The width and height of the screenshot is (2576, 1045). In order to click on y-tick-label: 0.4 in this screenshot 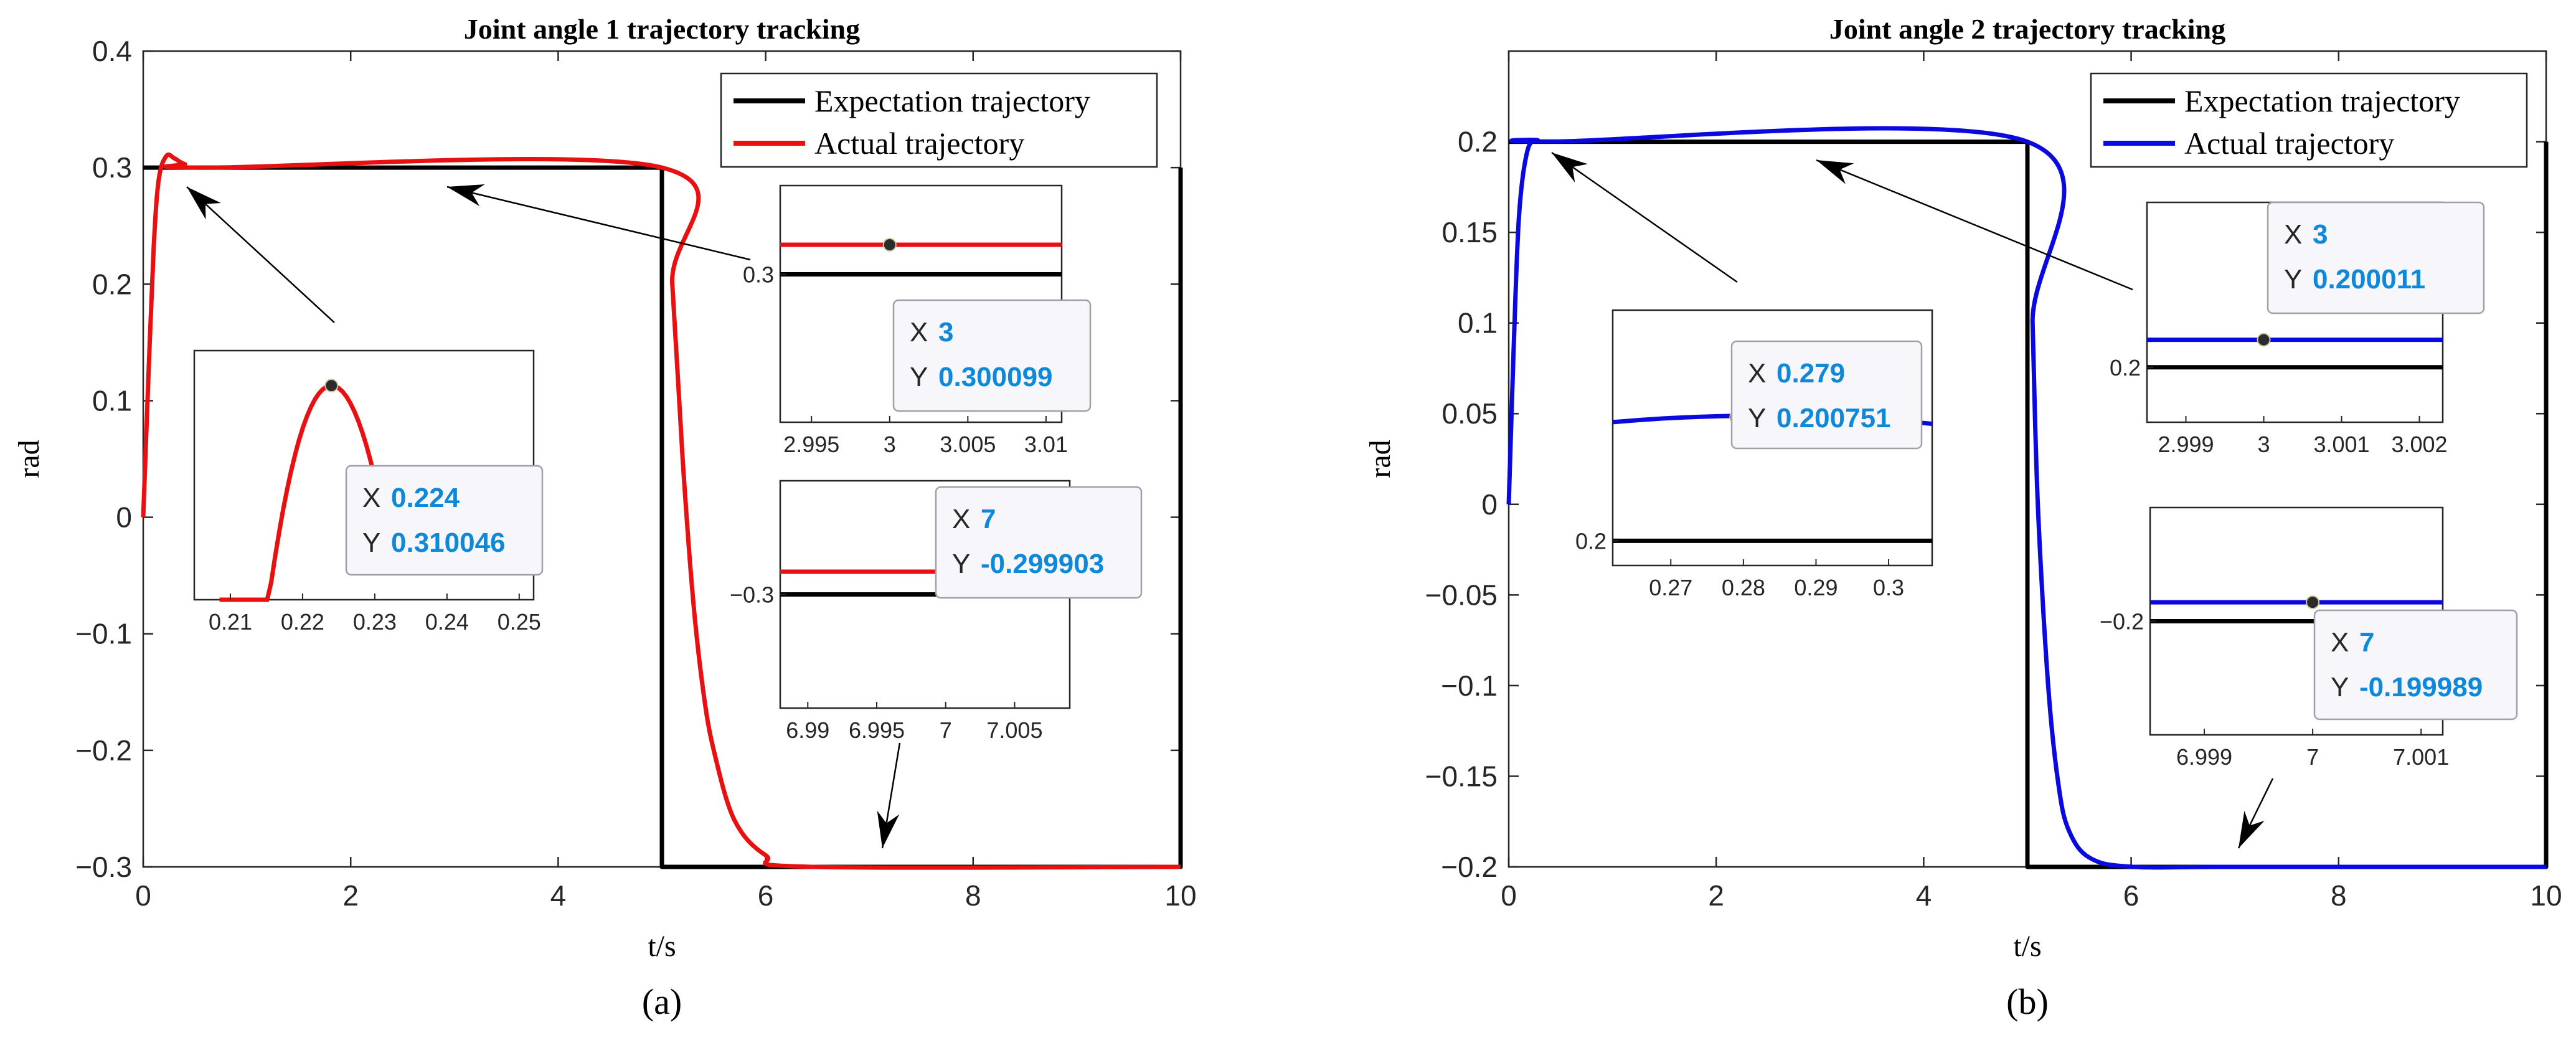, I will do `click(112, 51)`.